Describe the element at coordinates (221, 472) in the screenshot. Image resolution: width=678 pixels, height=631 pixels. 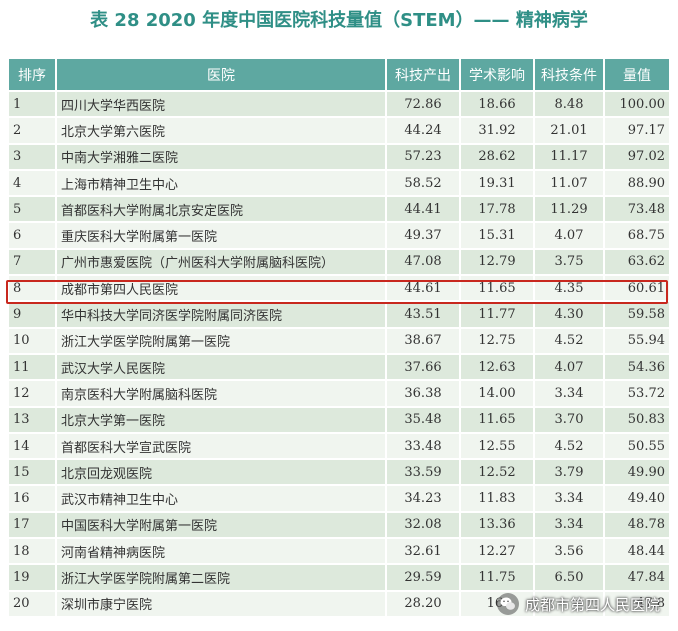
I see `cell-hospital: 北京回龙观医院` at that location.